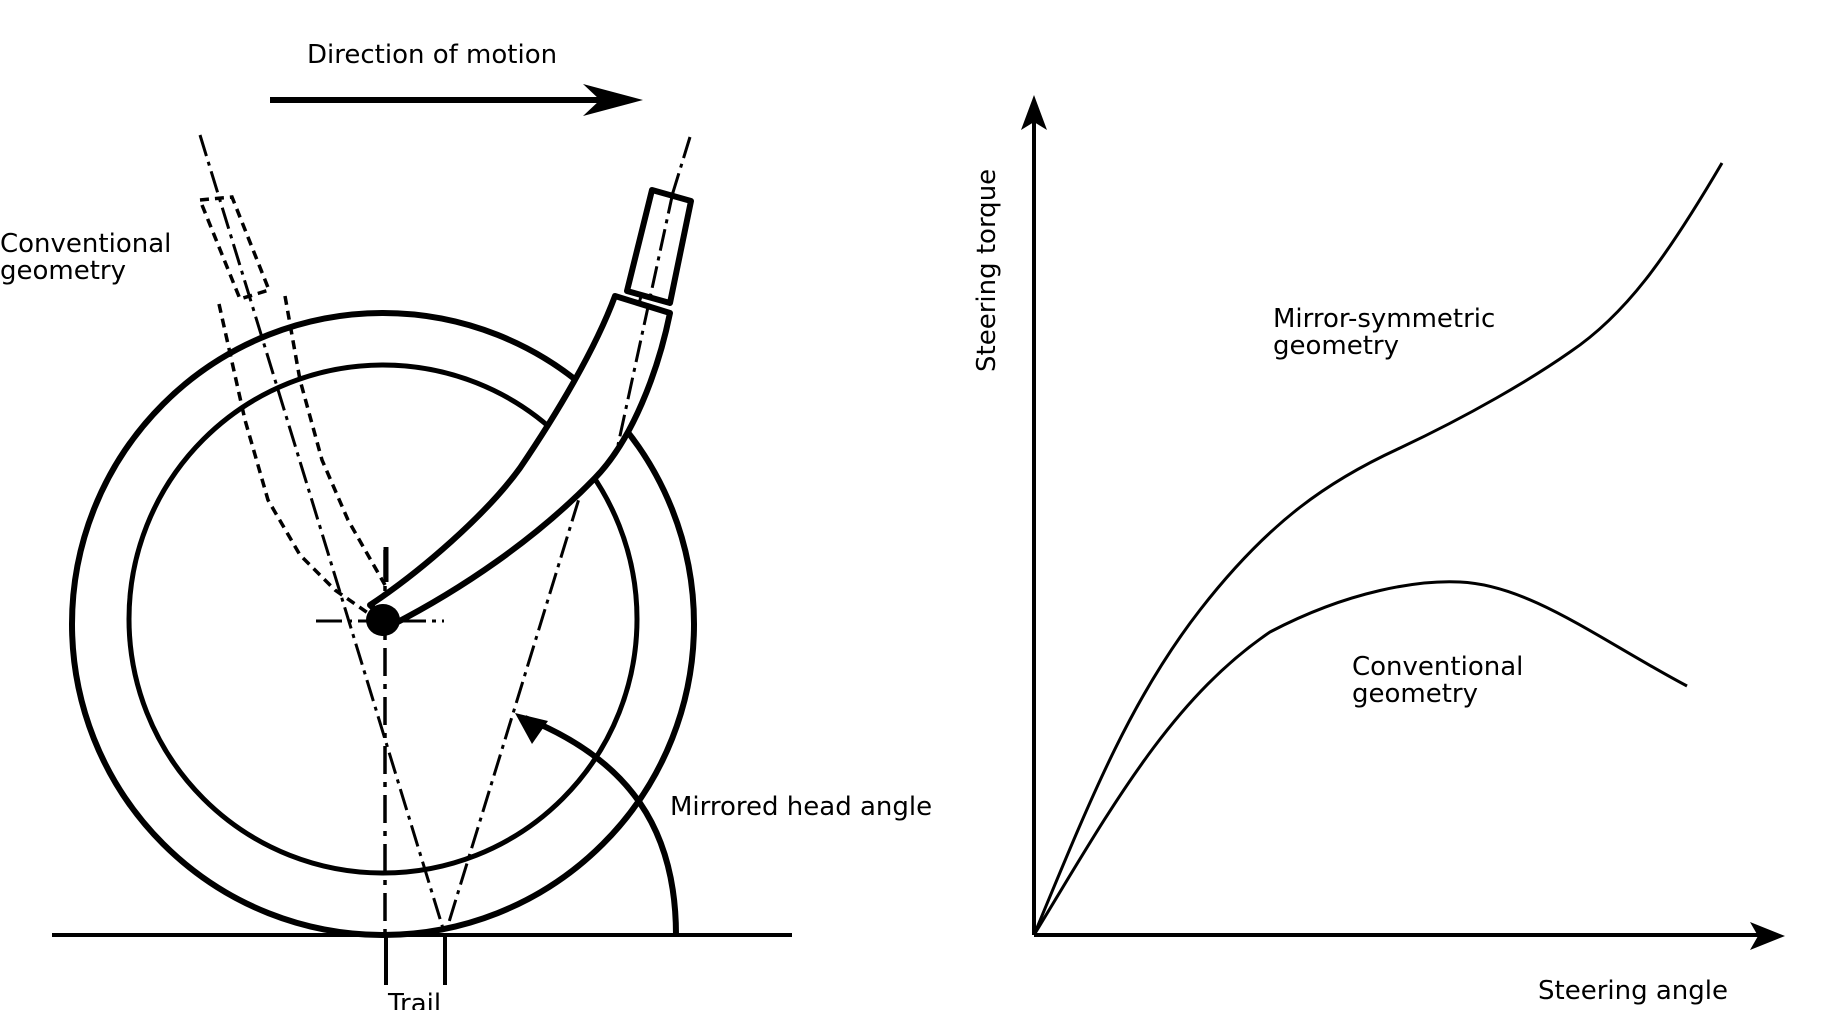 The width and height of the screenshot is (1823, 1010). I want to click on conventional-curve, so click(1360, 758).